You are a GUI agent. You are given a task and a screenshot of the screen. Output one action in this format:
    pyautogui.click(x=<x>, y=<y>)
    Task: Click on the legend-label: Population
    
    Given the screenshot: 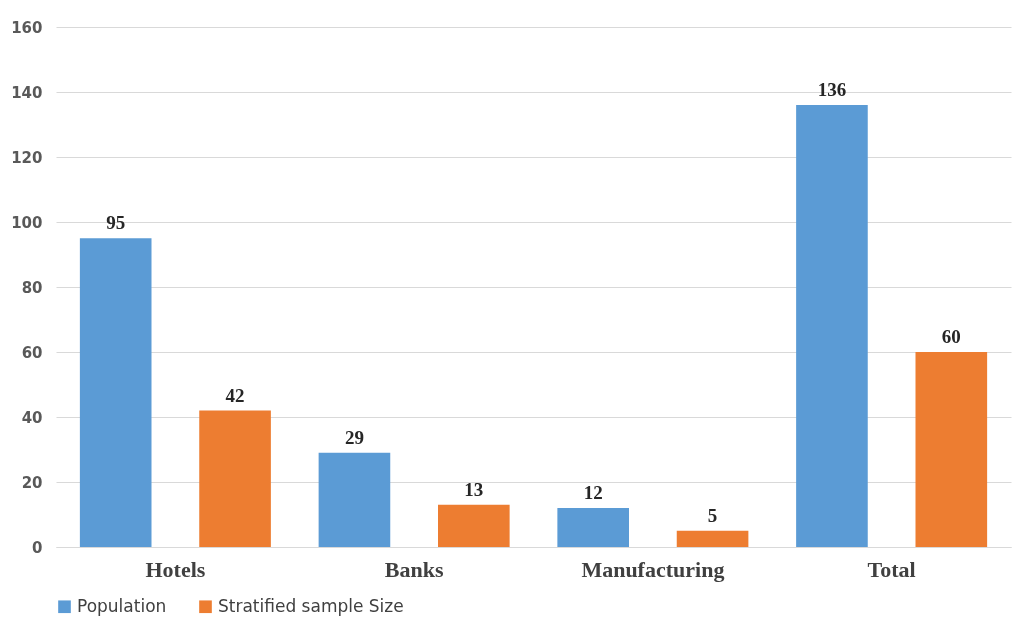 What is the action you would take?
    pyautogui.click(x=122, y=605)
    